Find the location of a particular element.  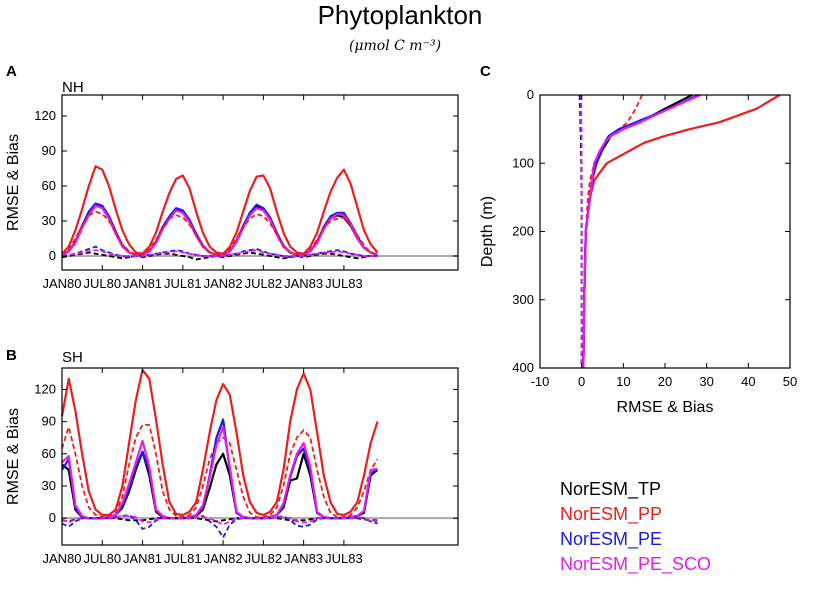

y-tick-label: 300 is located at coordinates (523, 299).